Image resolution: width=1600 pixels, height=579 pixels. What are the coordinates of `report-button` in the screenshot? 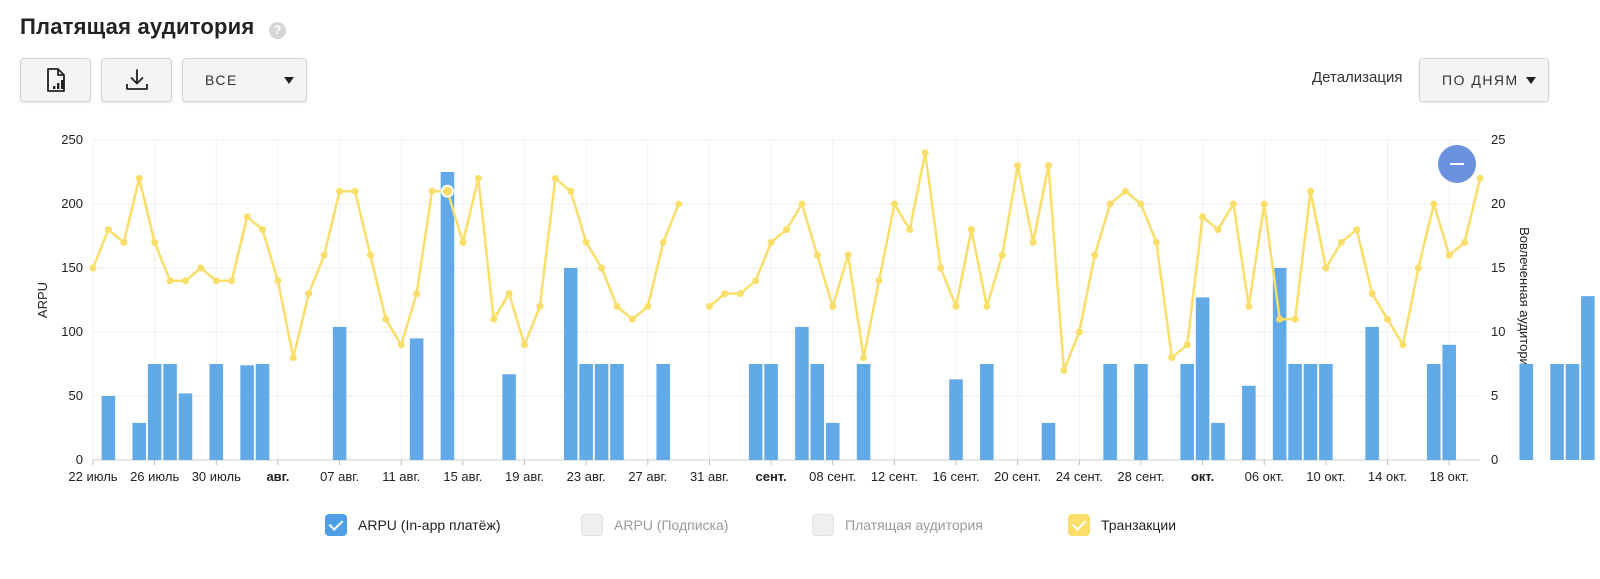 It's located at (55, 80).